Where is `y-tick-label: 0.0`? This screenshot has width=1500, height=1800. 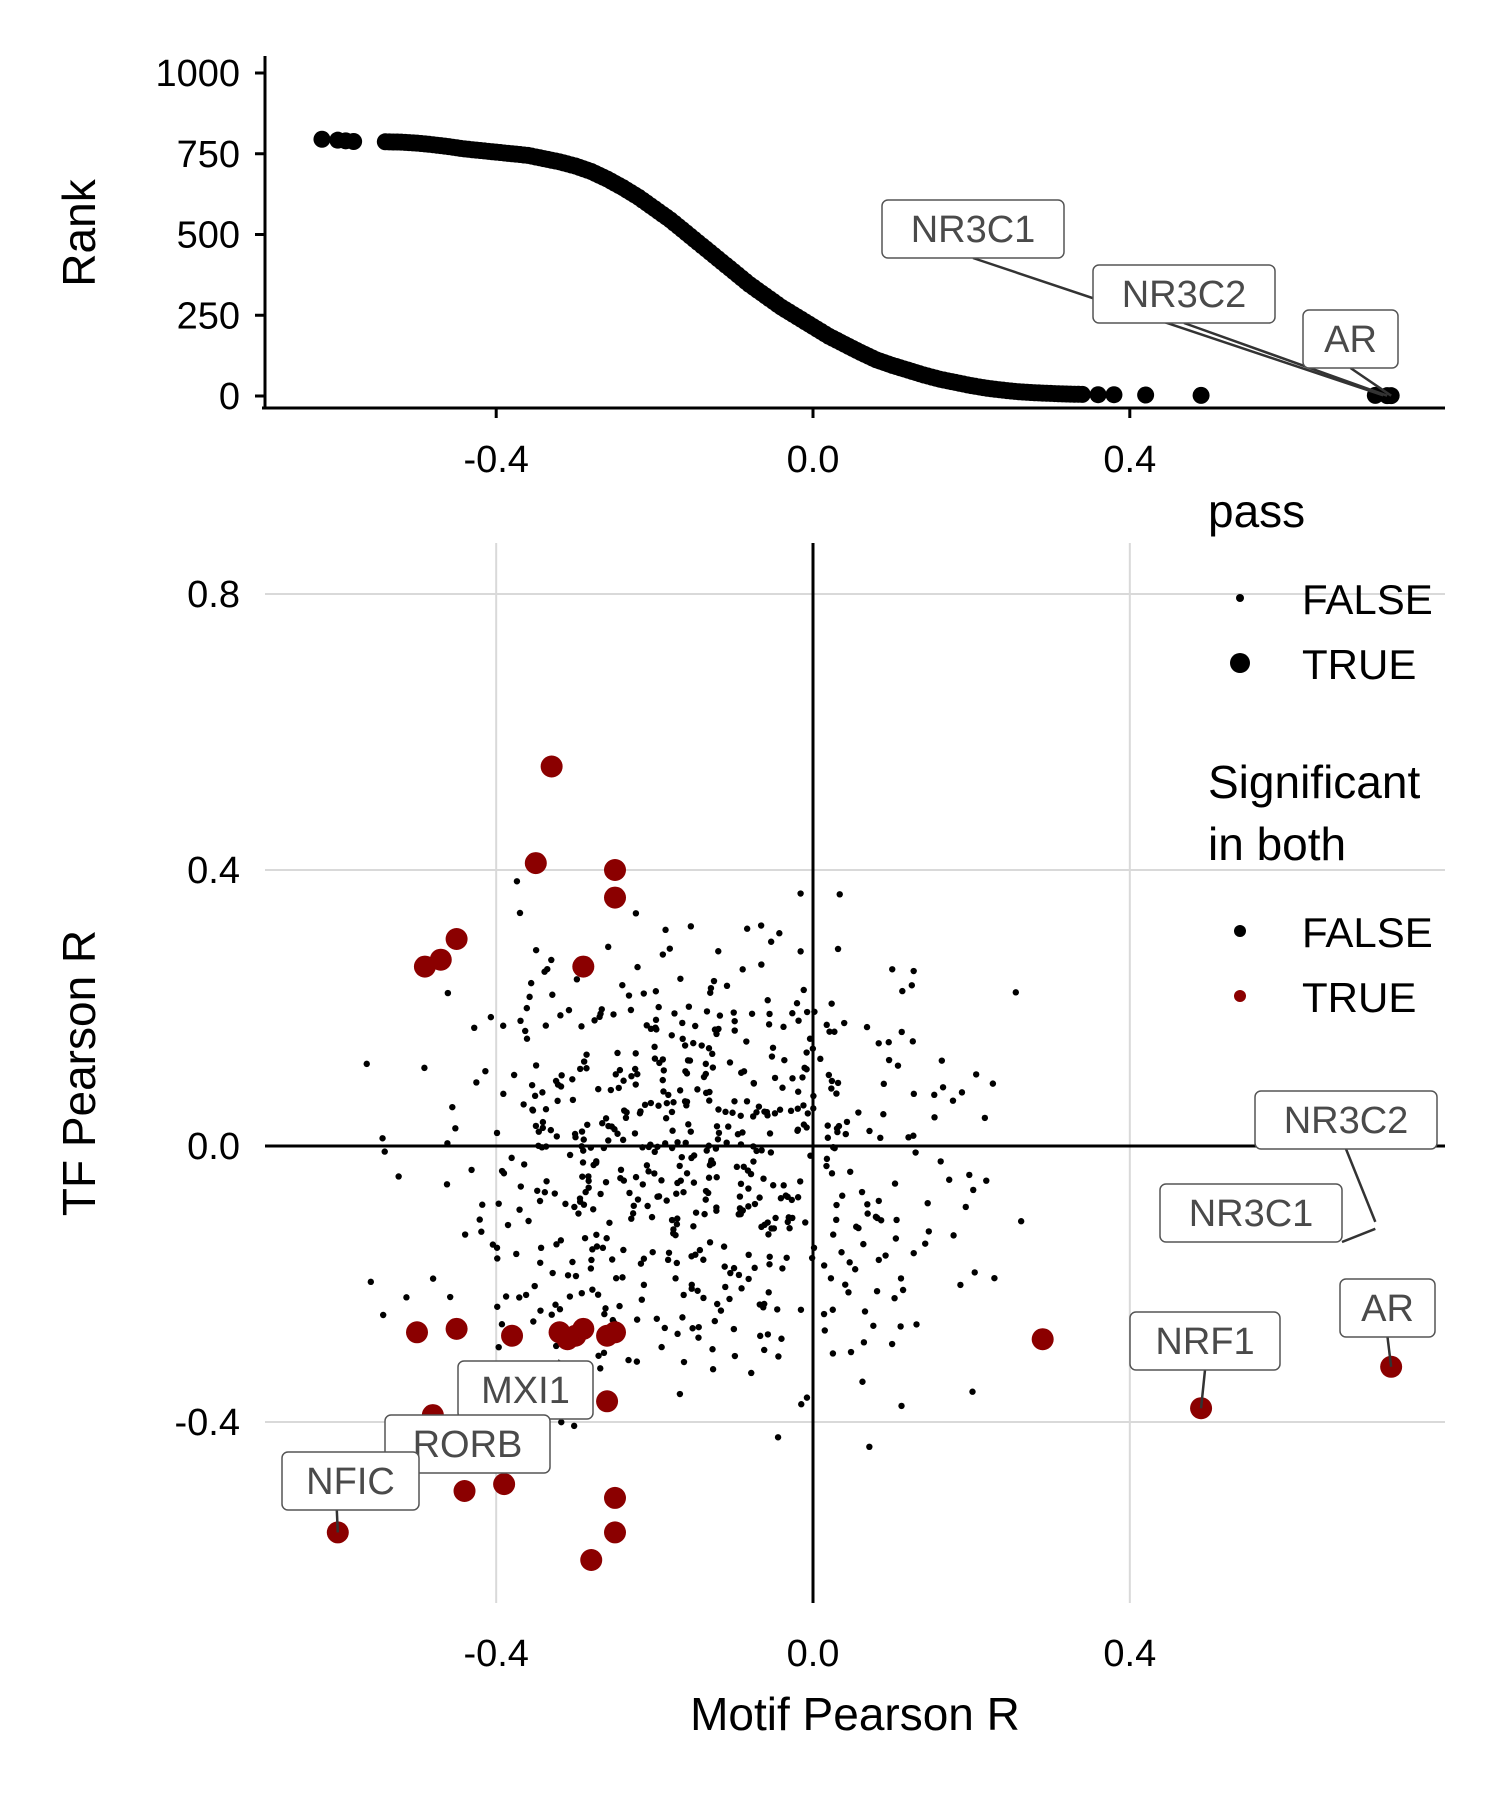 y-tick-label: 0.0 is located at coordinates (213, 1147).